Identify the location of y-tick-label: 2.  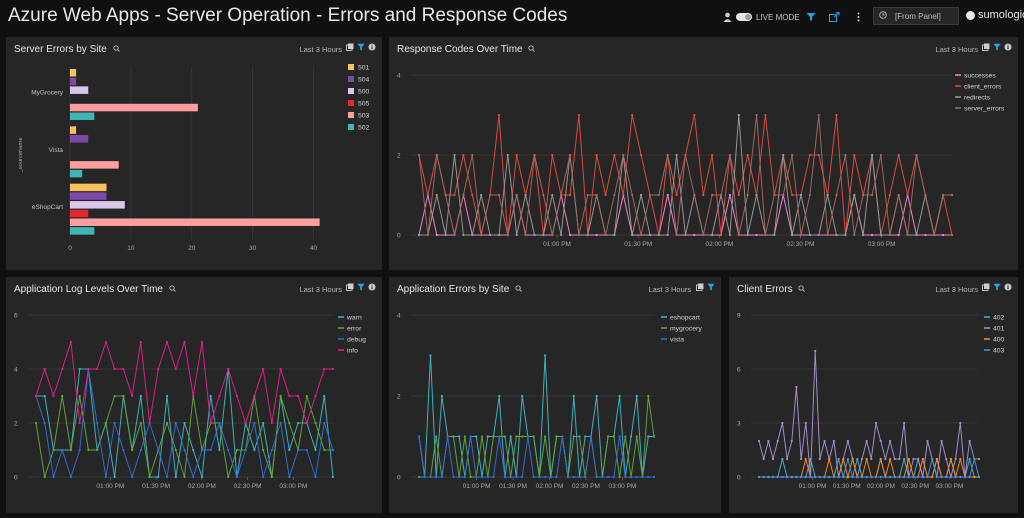
(399, 156).